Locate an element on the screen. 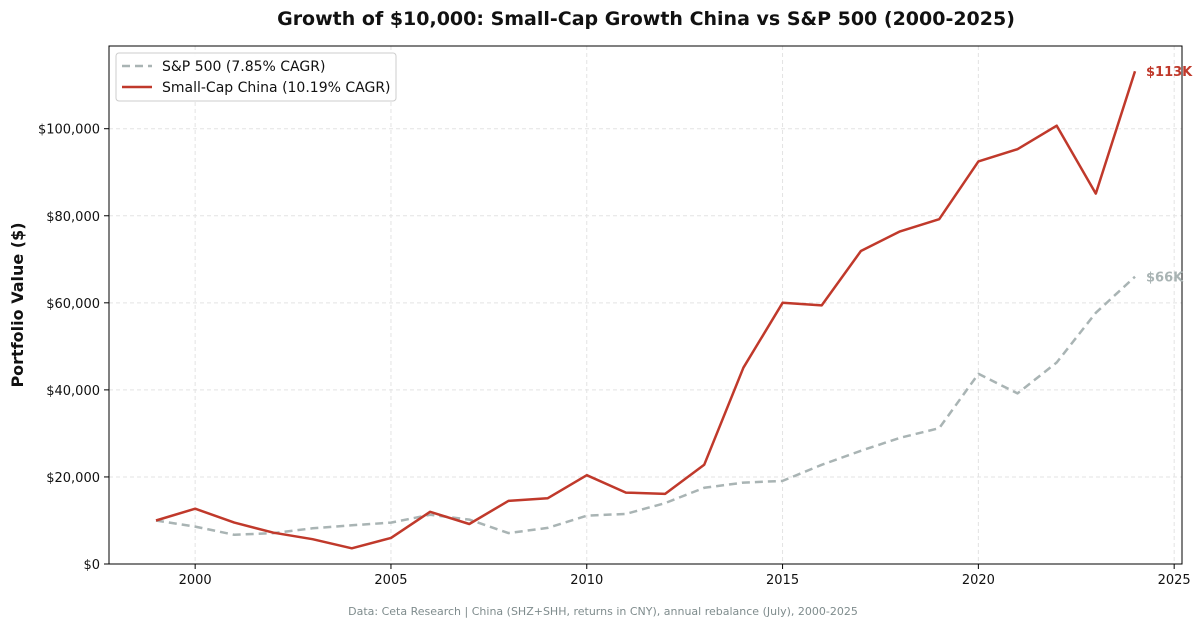 Image resolution: width=1200 pixels, height=632 pixels. y-tick-label: $100,000 is located at coordinates (69, 130).